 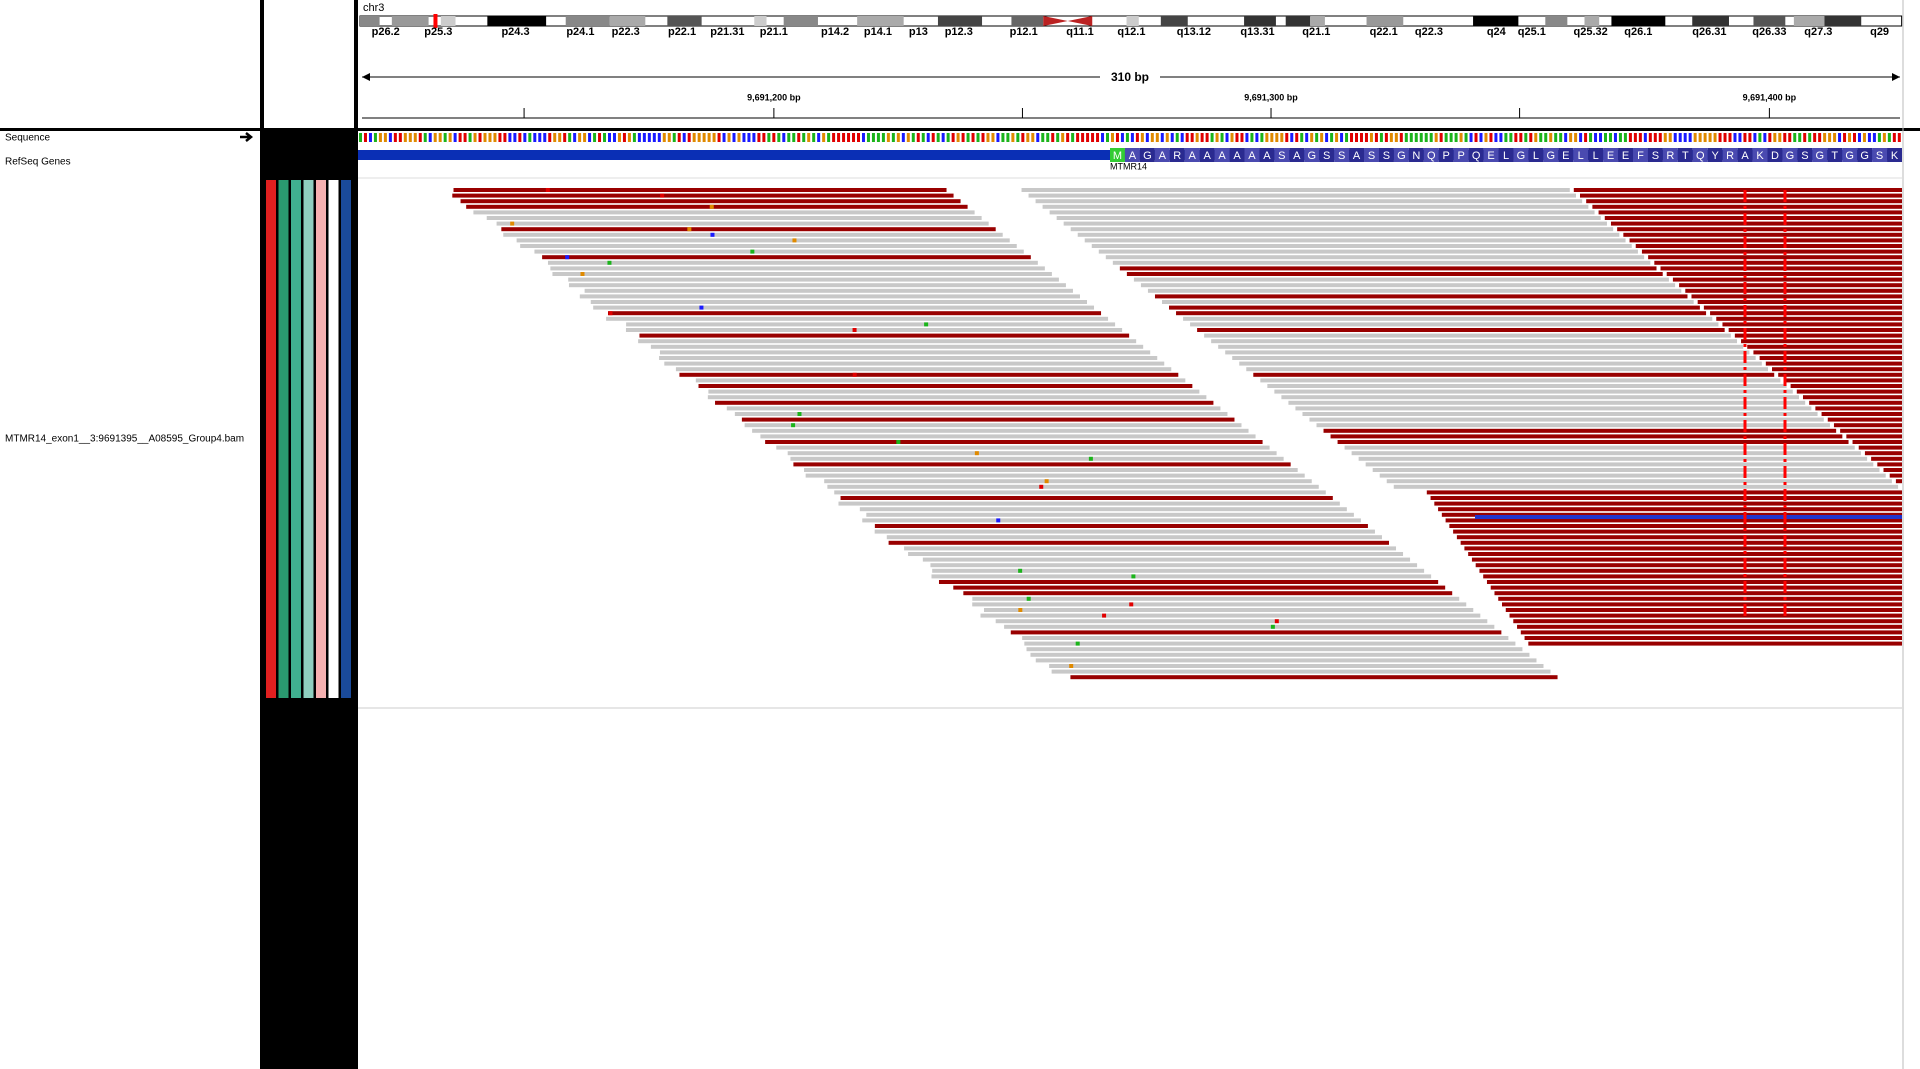 What do you see at coordinates (1460, 156) in the screenshot?
I see `amino-acid: P` at bounding box center [1460, 156].